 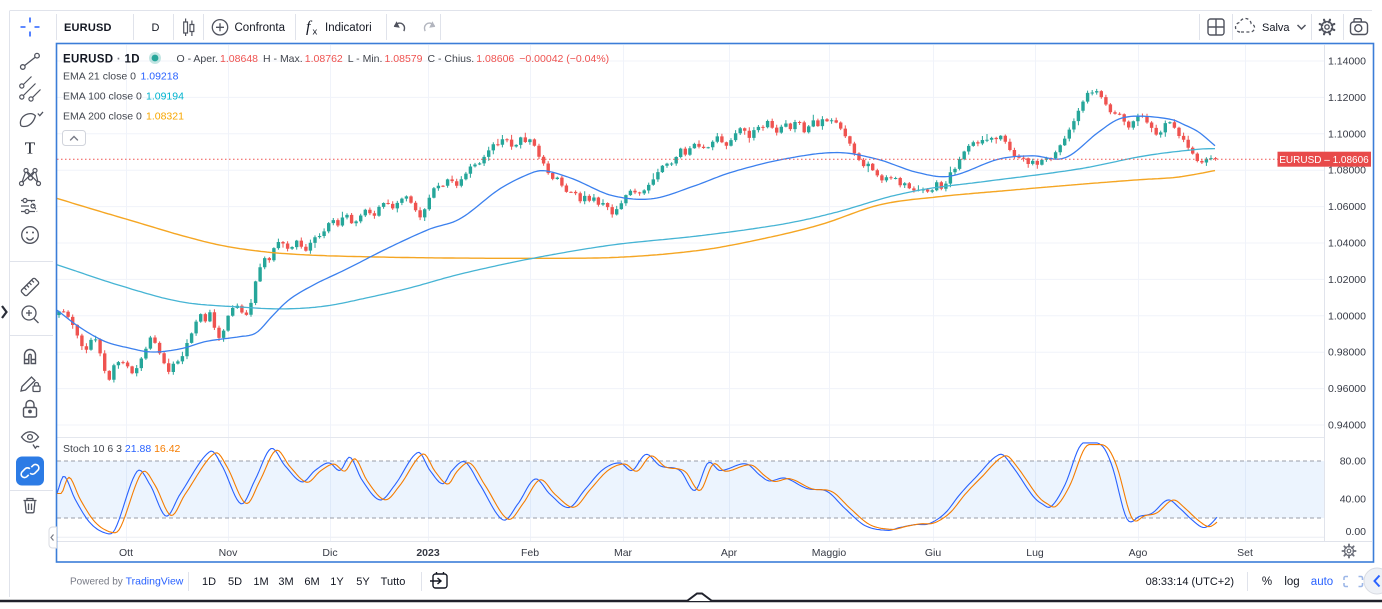 What do you see at coordinates (99, 77) in the screenshot?
I see `svg-text: EMA 21 close 0` at bounding box center [99, 77].